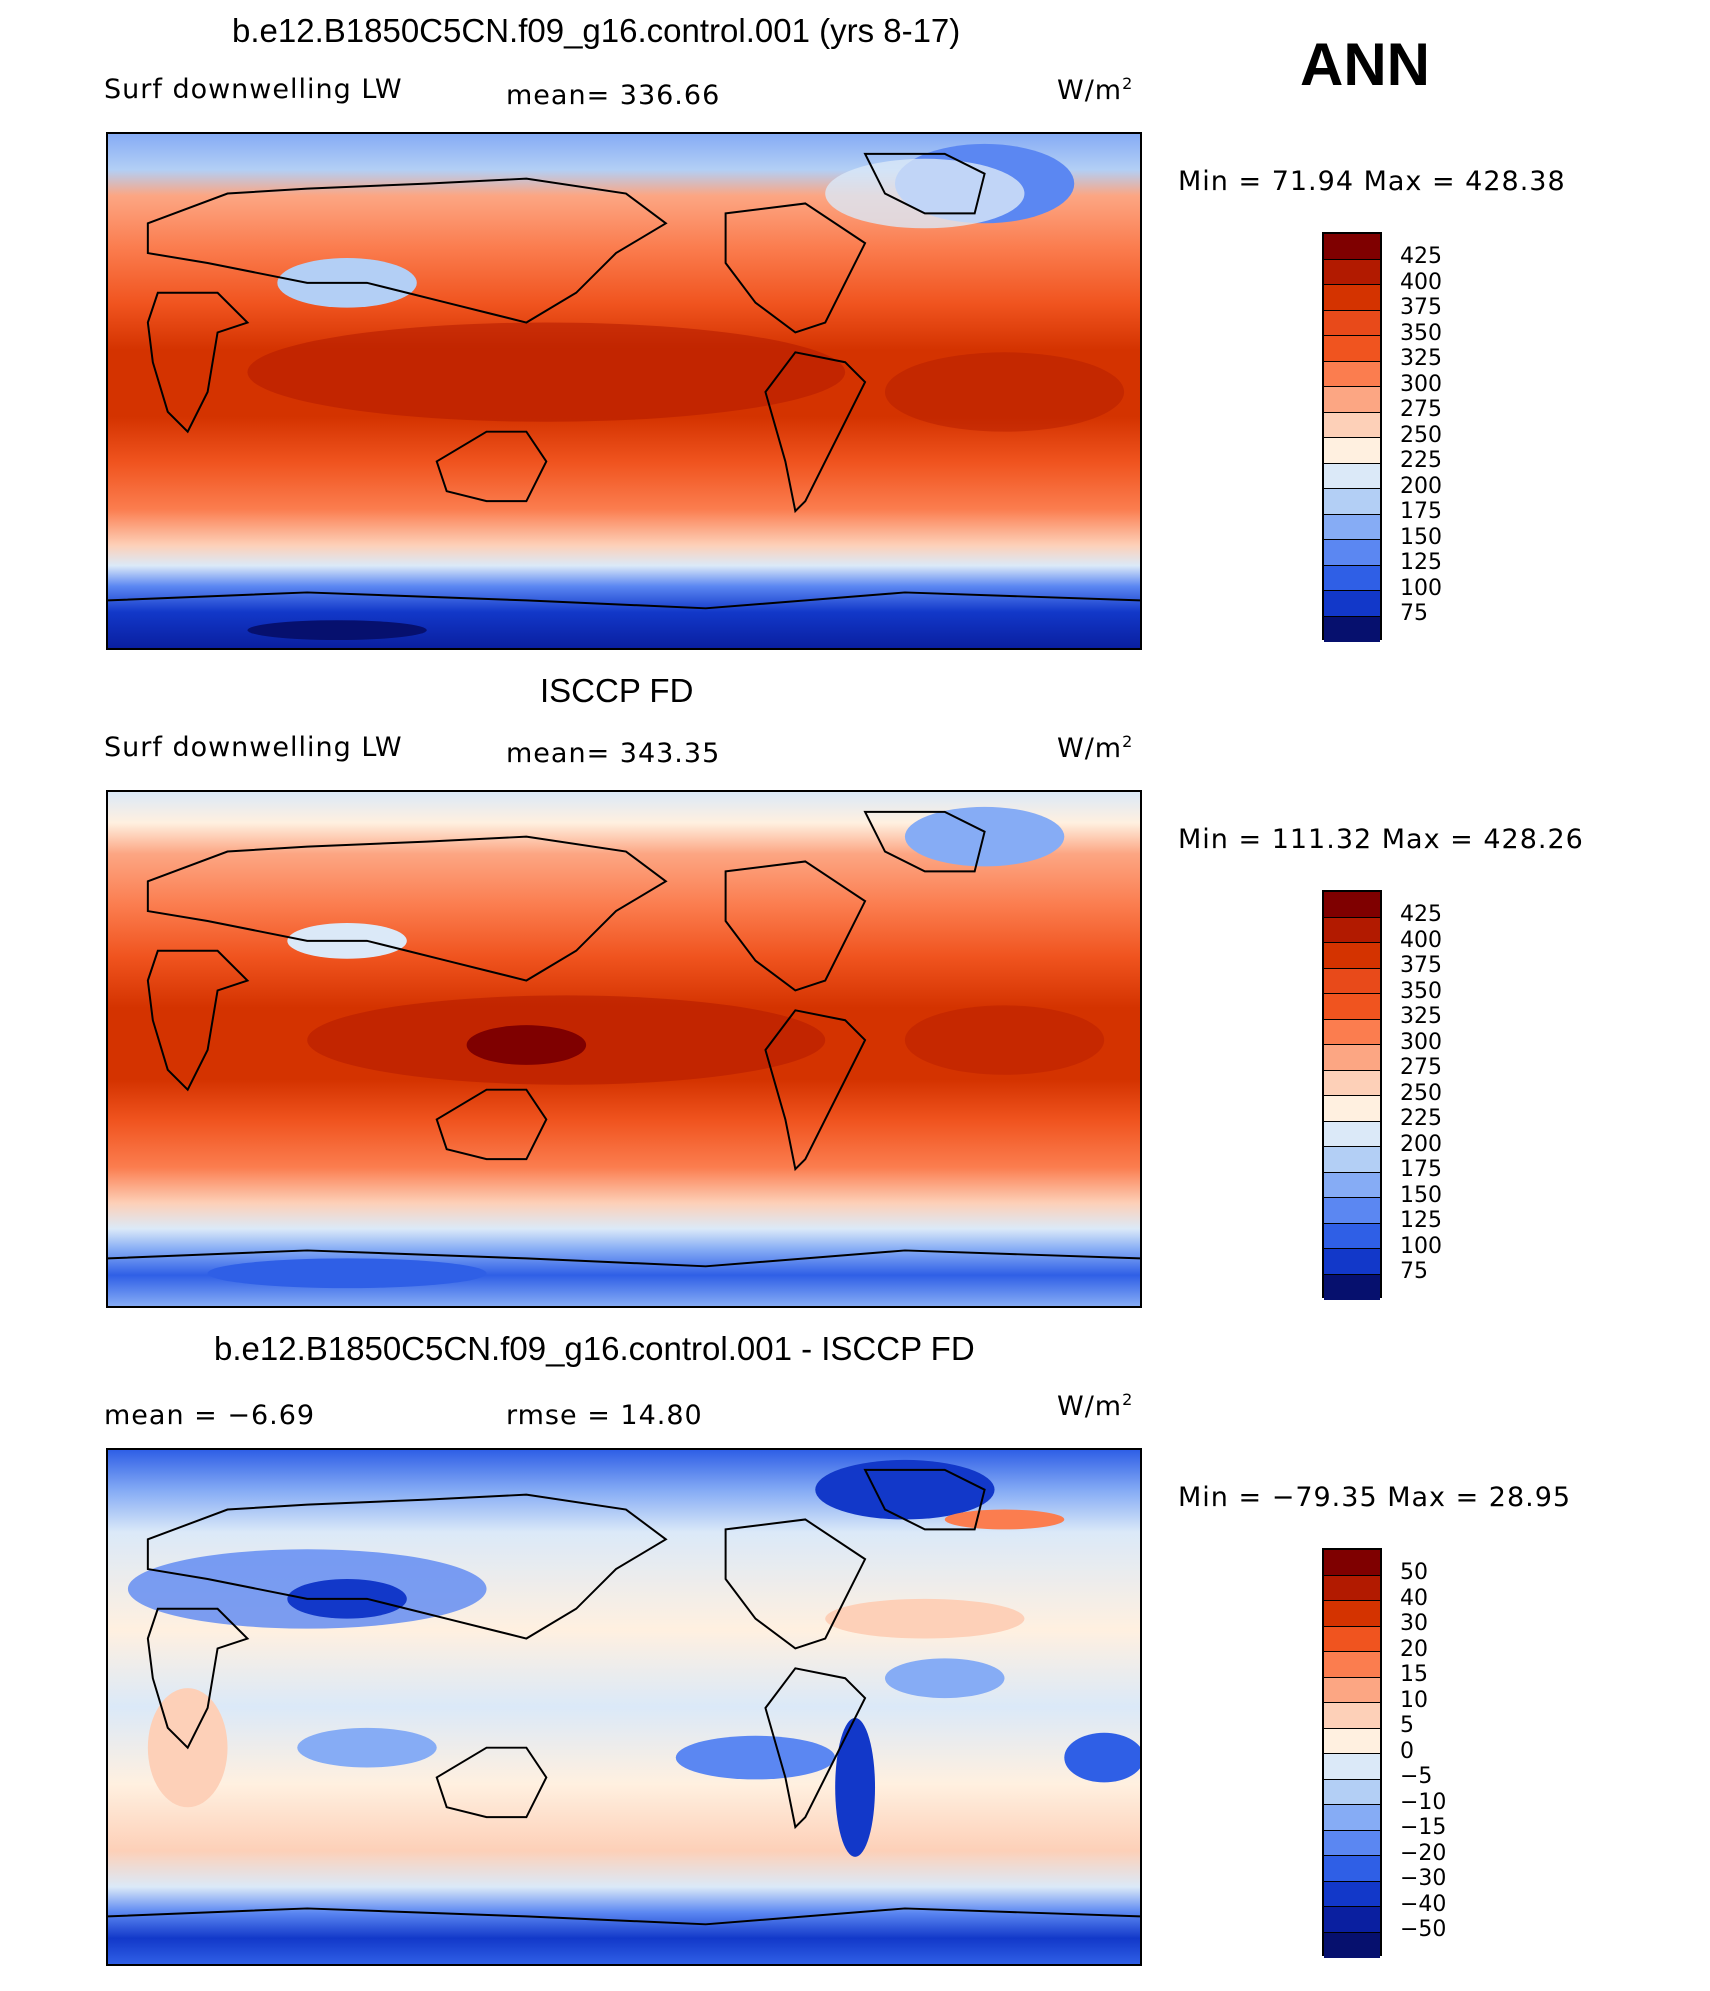 The width and height of the screenshot is (1710, 1991). Describe the element at coordinates (253, 89) in the screenshot. I see `panel1-field-label: Surf downwelling LW` at that location.